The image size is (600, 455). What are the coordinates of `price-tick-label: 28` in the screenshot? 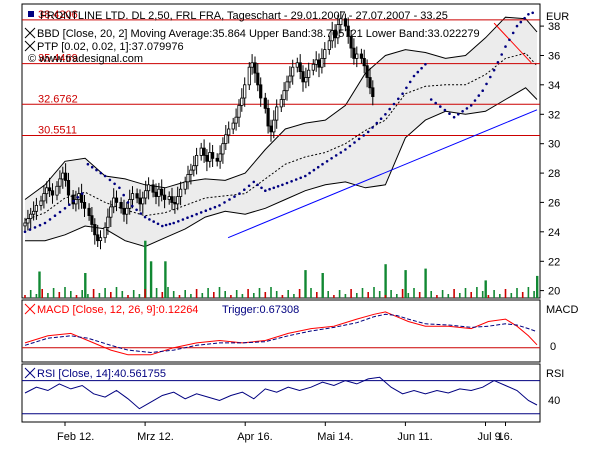 It's located at (554, 174).